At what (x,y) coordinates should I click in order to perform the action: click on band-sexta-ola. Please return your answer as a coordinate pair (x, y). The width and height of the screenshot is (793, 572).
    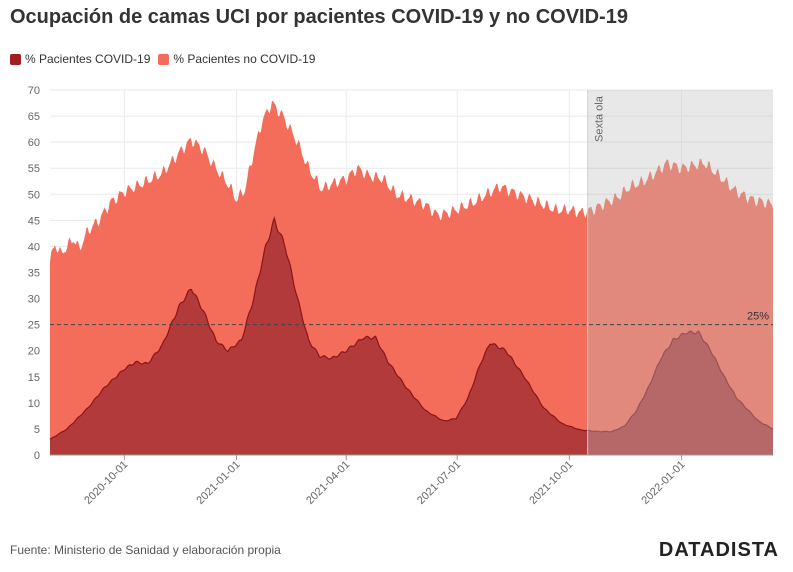
    Looking at the image, I should click on (680, 272).